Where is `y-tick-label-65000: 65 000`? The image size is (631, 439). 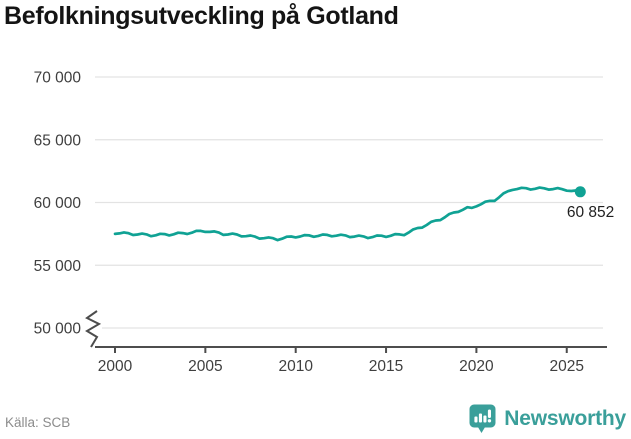
y-tick-label-65000: 65 000 is located at coordinates (58, 140).